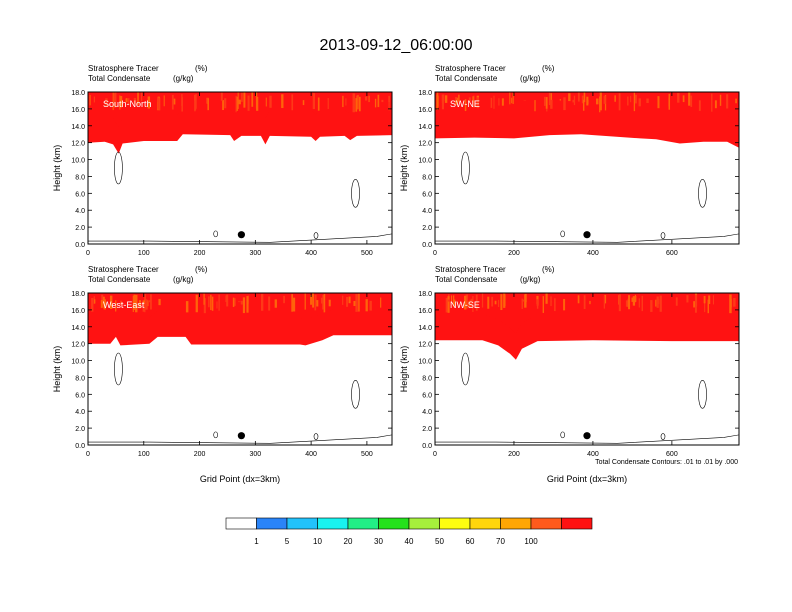  I want to click on panel-label: NW-SE, so click(465, 305).